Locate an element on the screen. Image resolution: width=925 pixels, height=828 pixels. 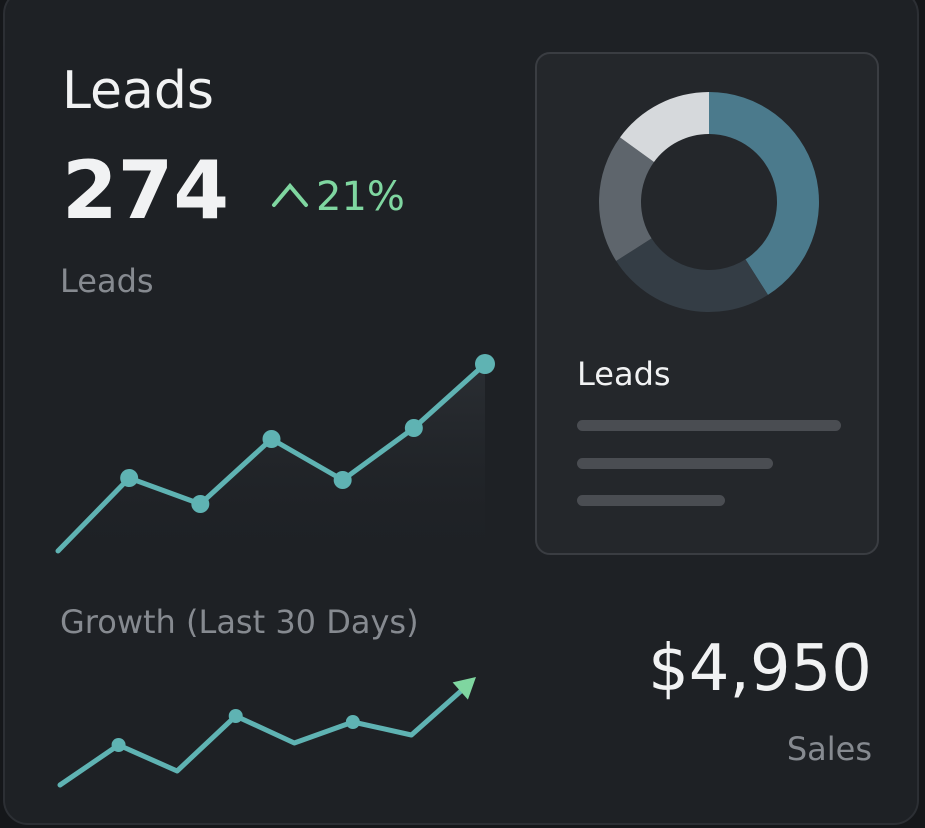
donut-chart is located at coordinates (709, 202).